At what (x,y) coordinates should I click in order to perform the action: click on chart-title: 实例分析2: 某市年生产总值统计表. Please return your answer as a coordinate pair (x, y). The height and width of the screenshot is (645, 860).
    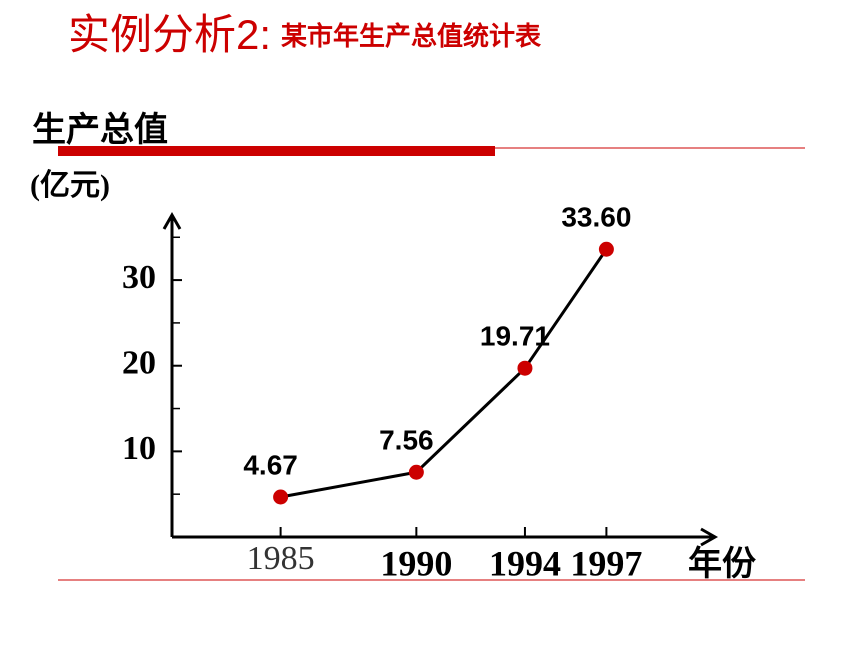
    Looking at the image, I should click on (305, 34).